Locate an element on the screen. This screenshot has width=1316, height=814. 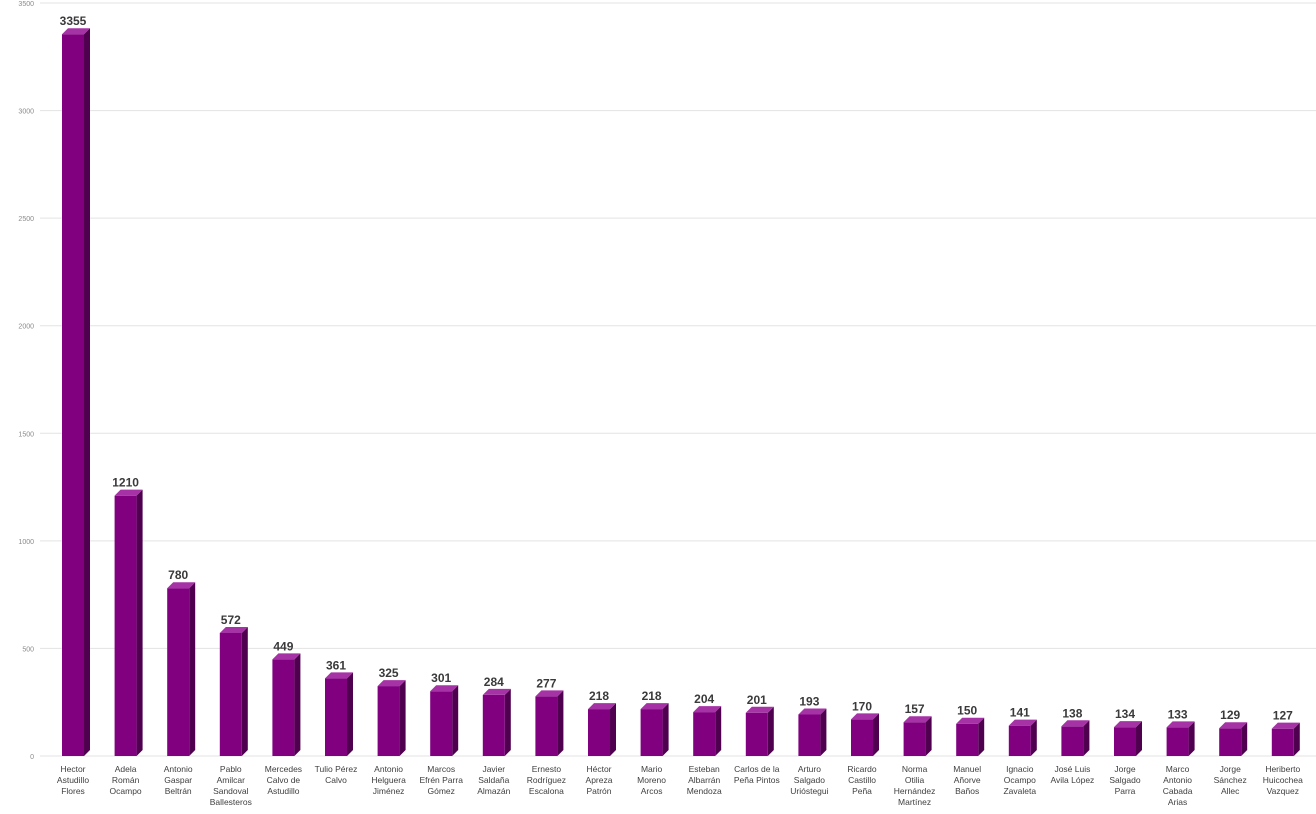
data-label: 150 is located at coordinates (967, 711).